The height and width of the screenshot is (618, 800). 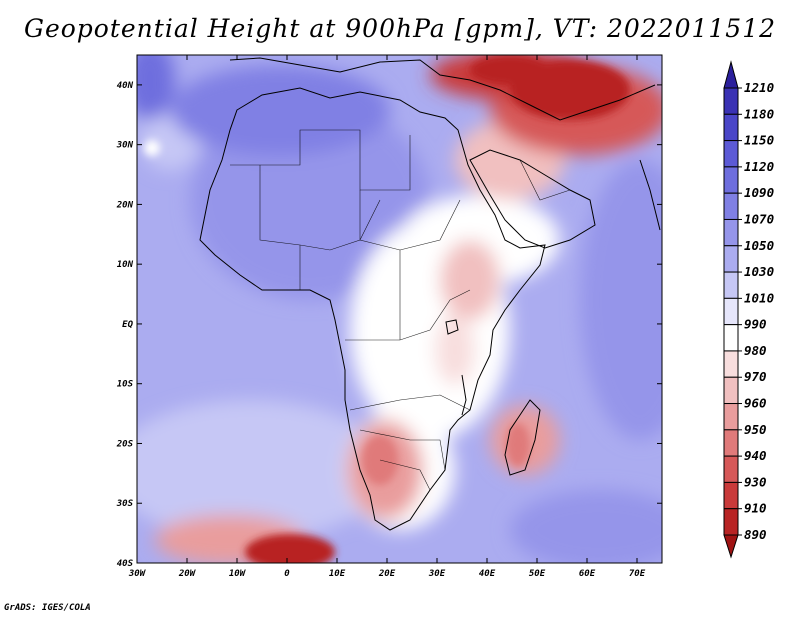 I want to click on lon-label-8: 50E, so click(x=537, y=574).